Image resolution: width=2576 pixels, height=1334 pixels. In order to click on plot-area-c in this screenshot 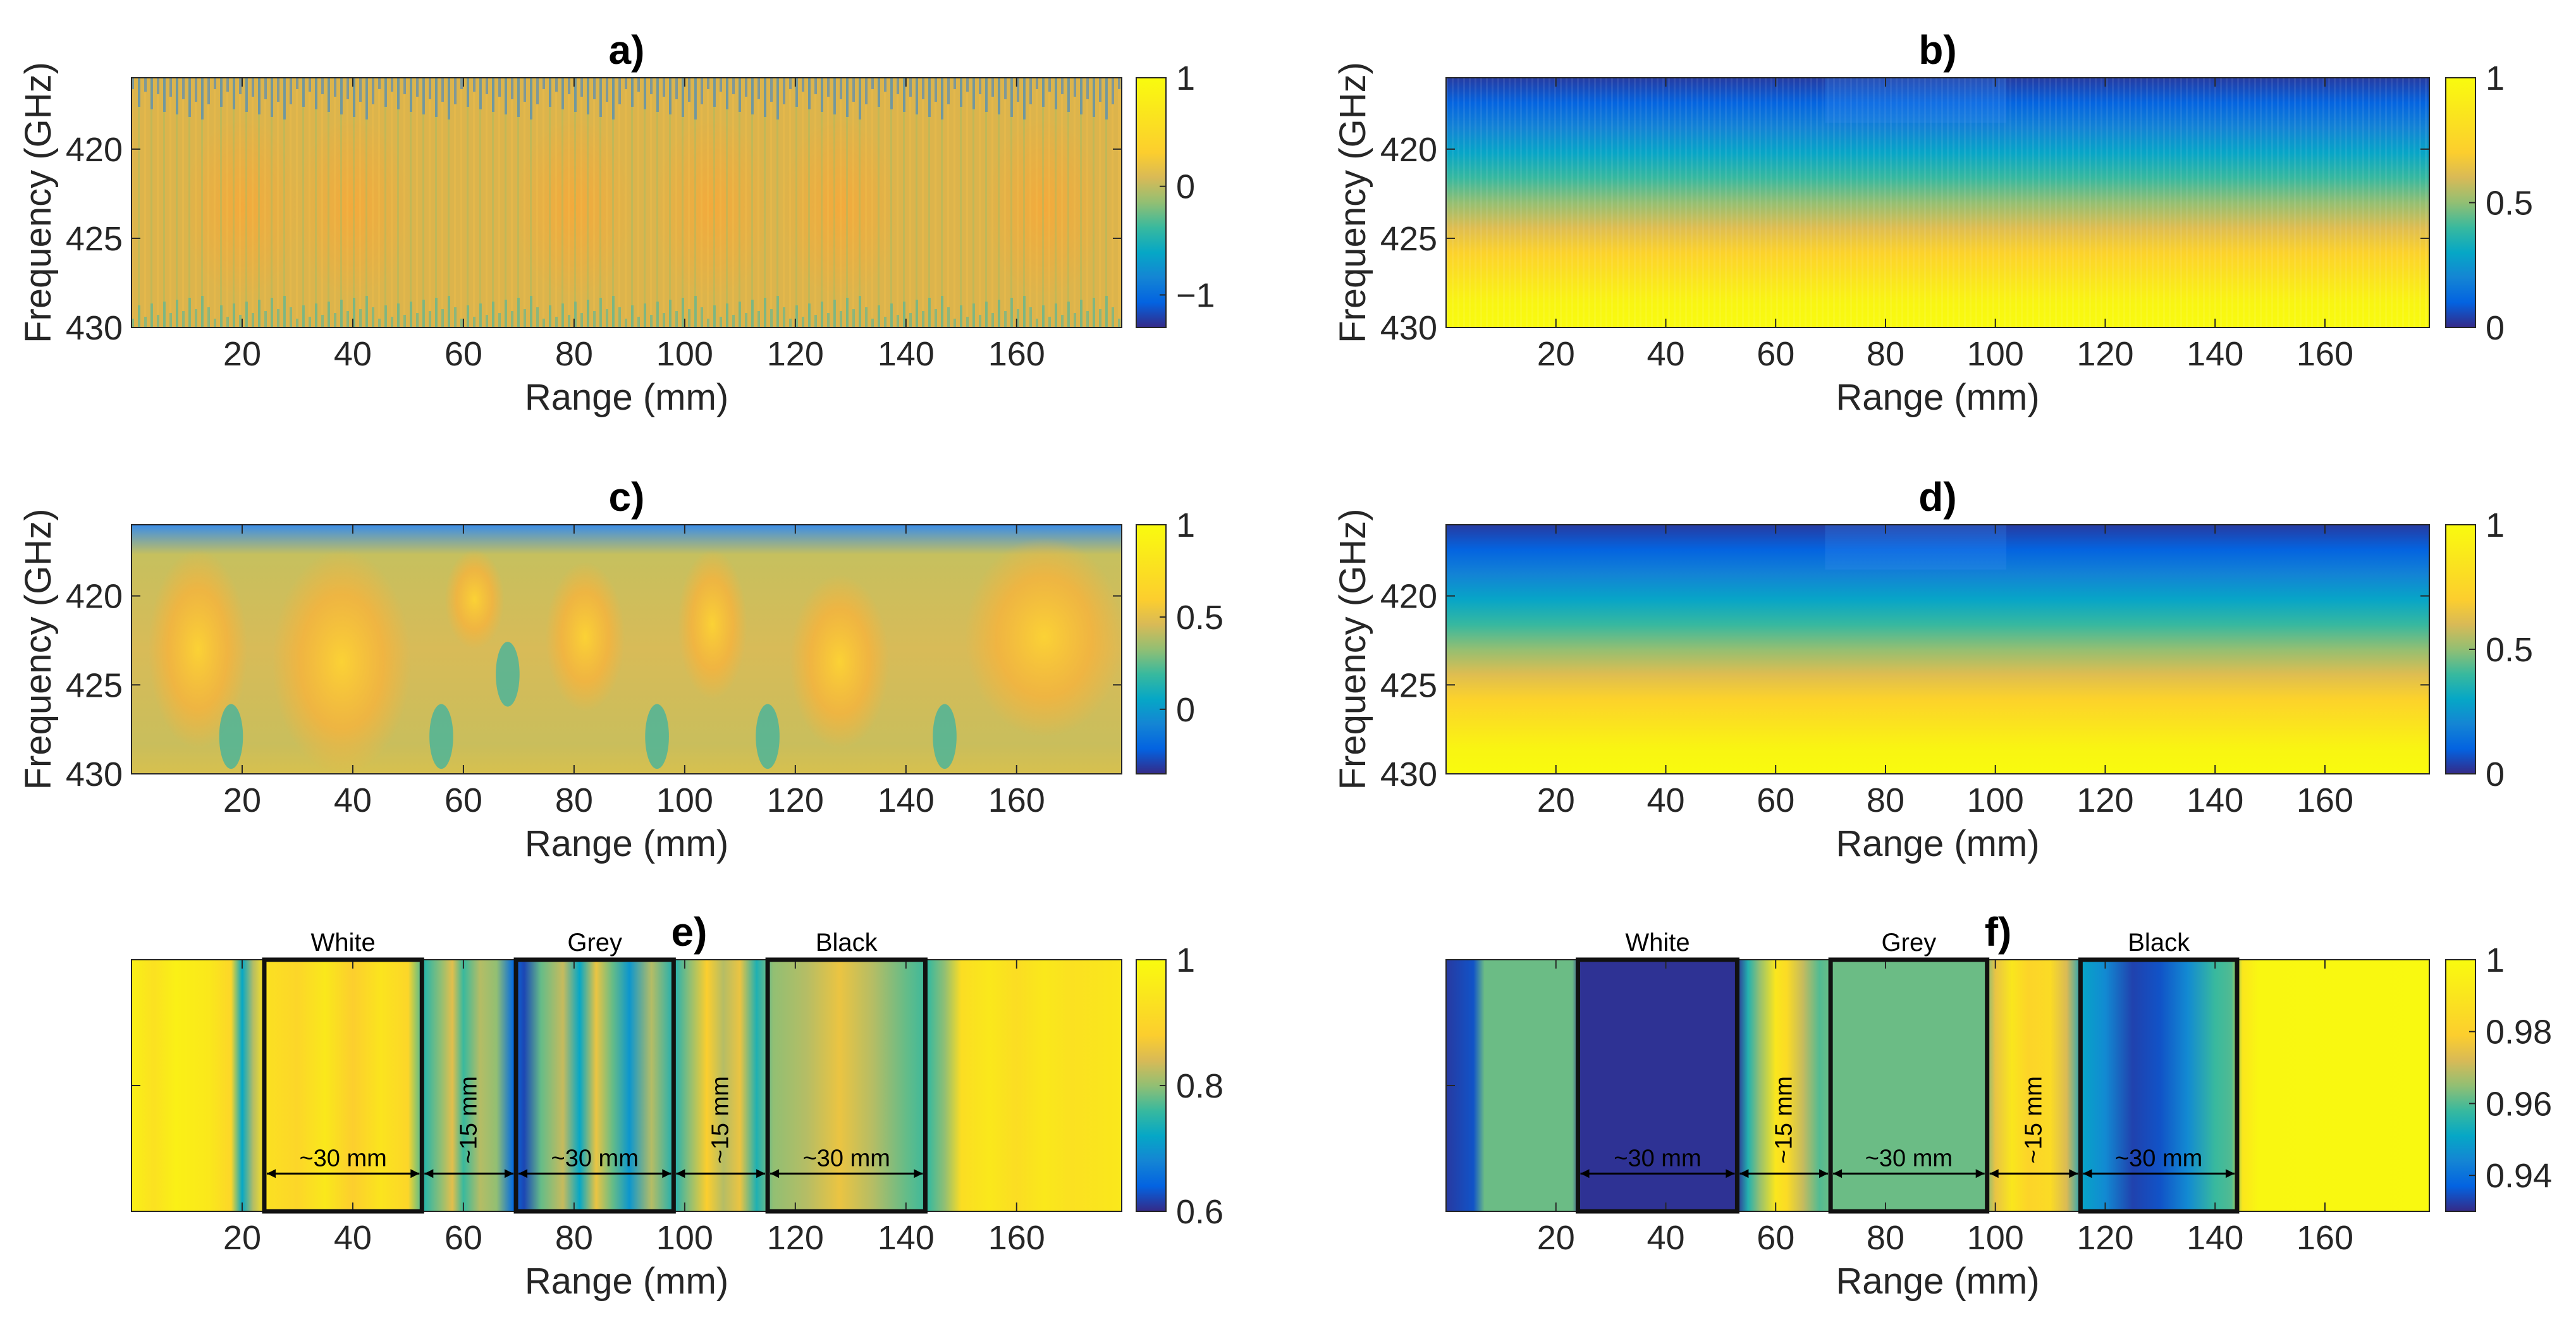, I will do `click(627, 649)`.